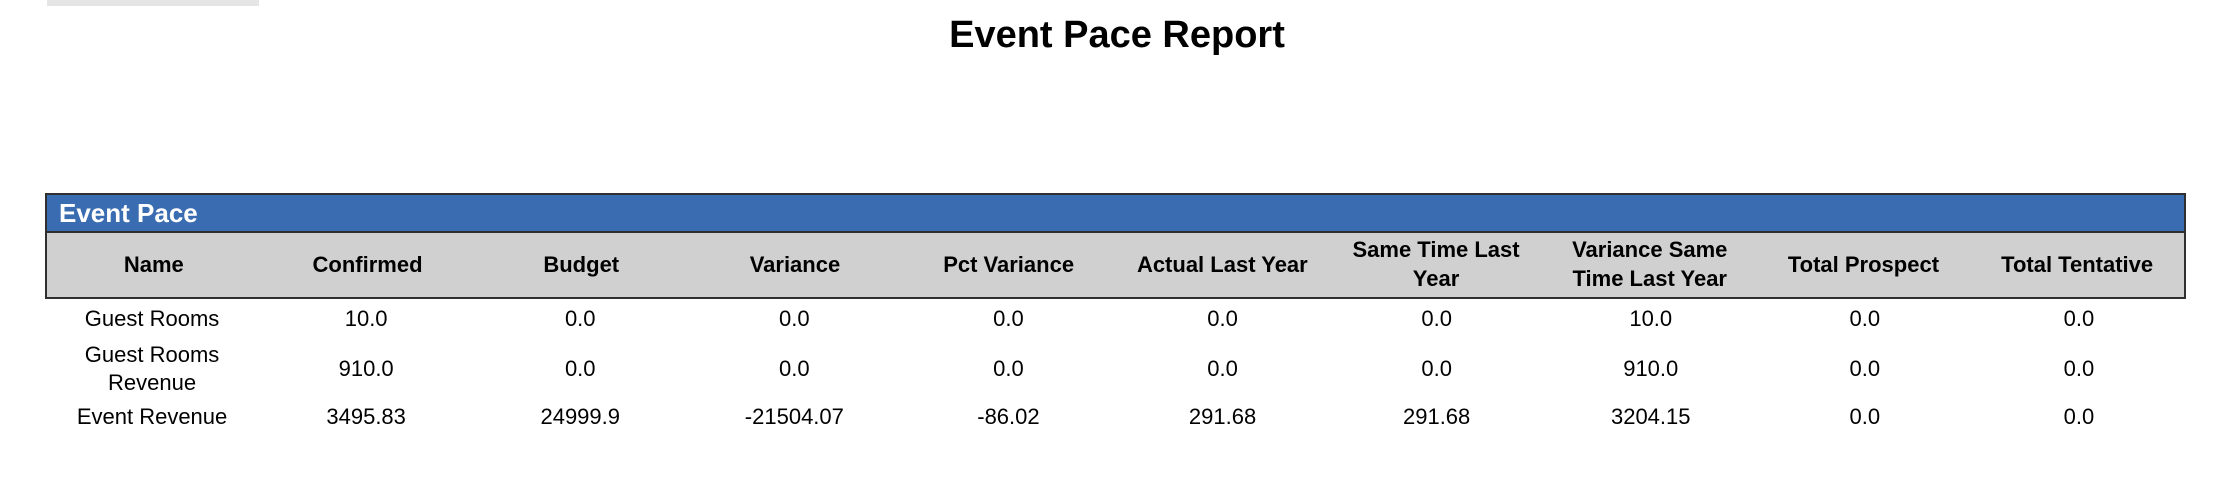  What do you see at coordinates (1008, 416) in the screenshot?
I see `cell-pct-variance: -86.02` at bounding box center [1008, 416].